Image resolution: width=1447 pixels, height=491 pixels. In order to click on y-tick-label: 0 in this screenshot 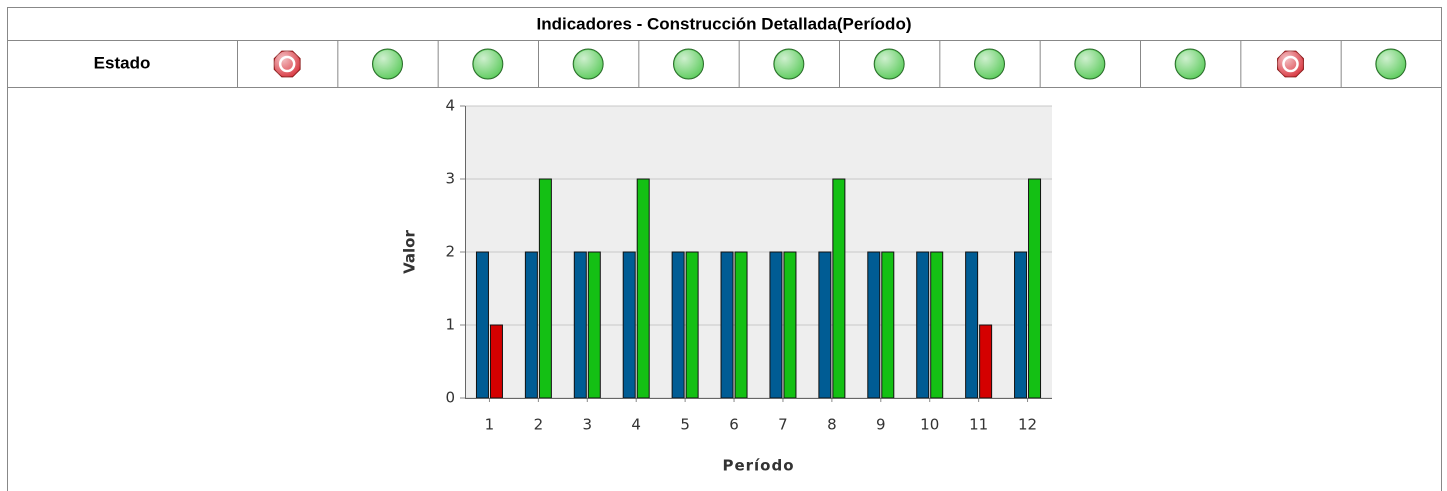, I will do `click(450, 398)`.